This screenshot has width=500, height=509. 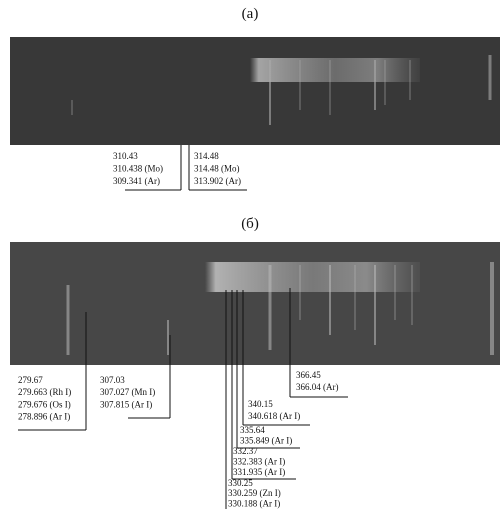 I want to click on annotation-text: 279.676 (Os I), so click(x=44, y=404).